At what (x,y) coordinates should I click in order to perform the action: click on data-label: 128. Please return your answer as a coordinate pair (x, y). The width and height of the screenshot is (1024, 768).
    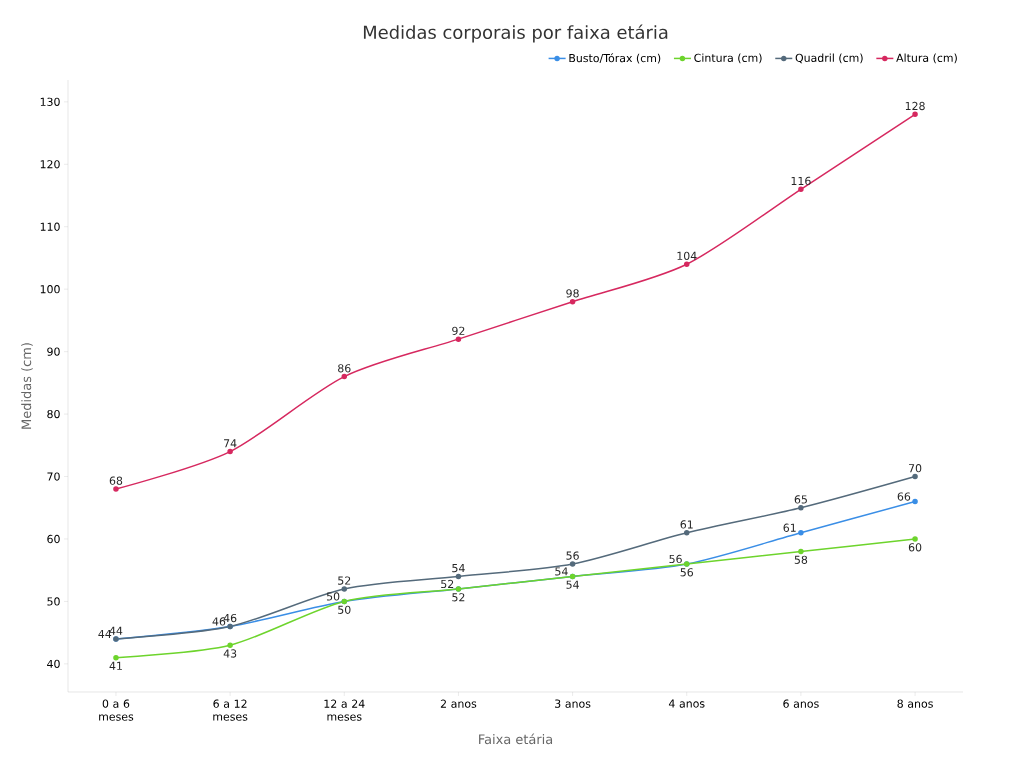
    Looking at the image, I should click on (915, 106).